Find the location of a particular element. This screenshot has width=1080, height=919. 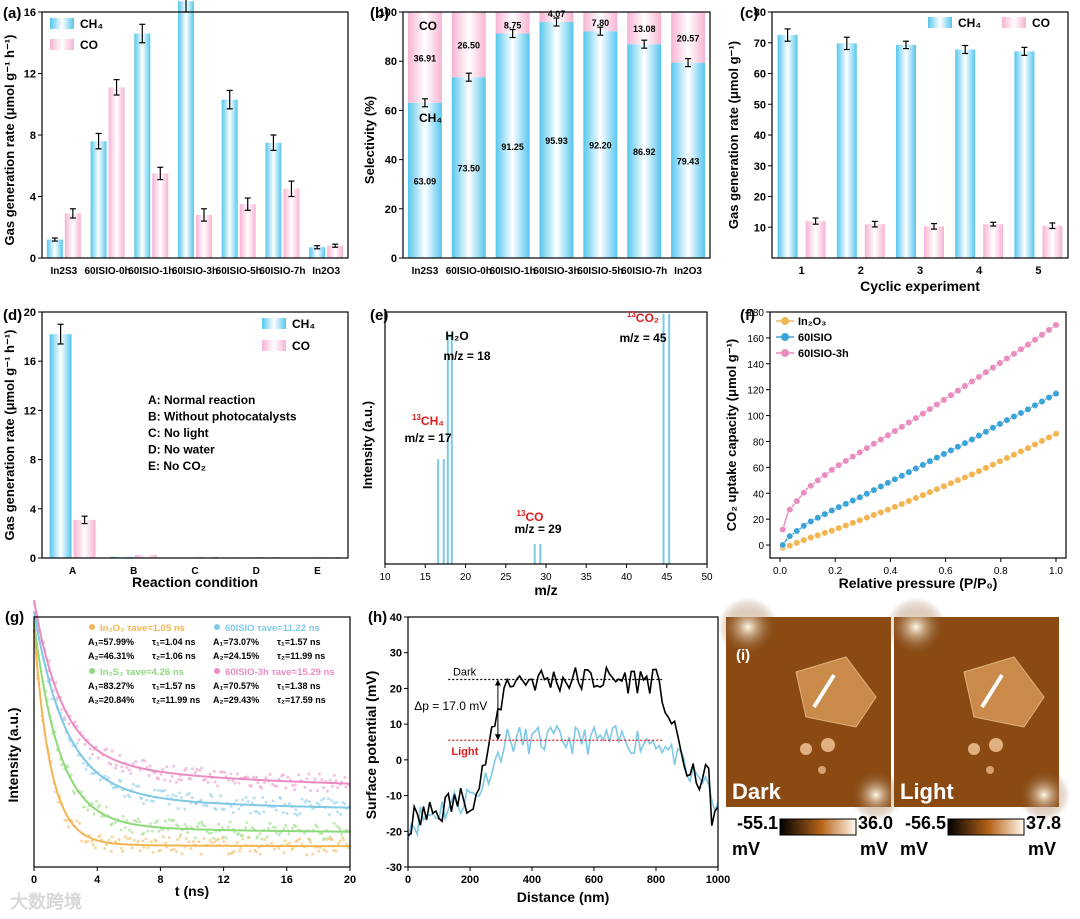

y-tick-label: 50 is located at coordinates (760, 105).